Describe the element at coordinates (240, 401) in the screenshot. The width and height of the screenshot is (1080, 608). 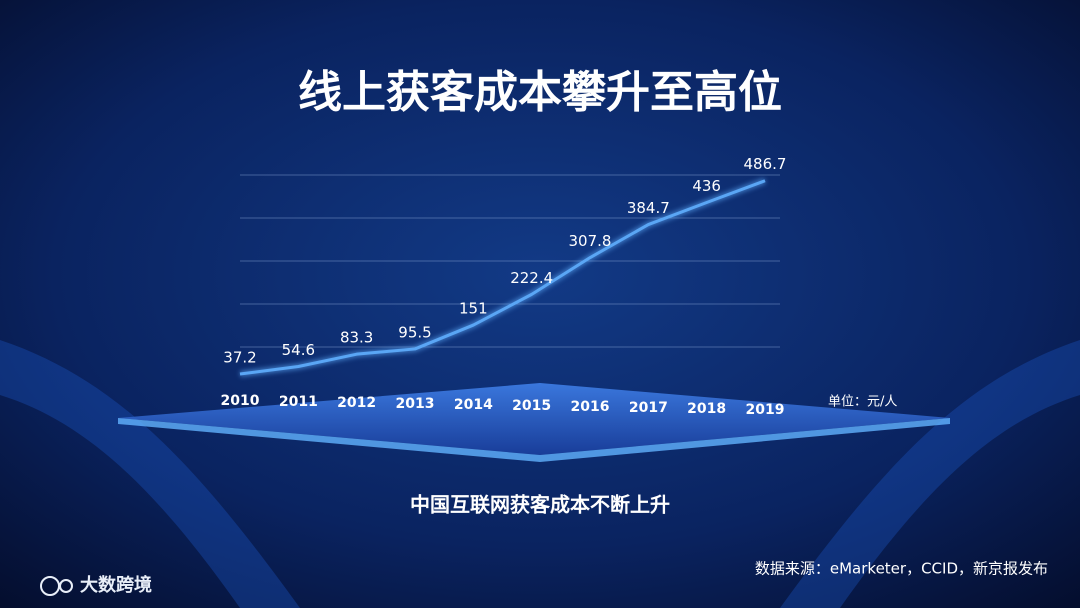
I see `x-tick-label: 2010` at that location.